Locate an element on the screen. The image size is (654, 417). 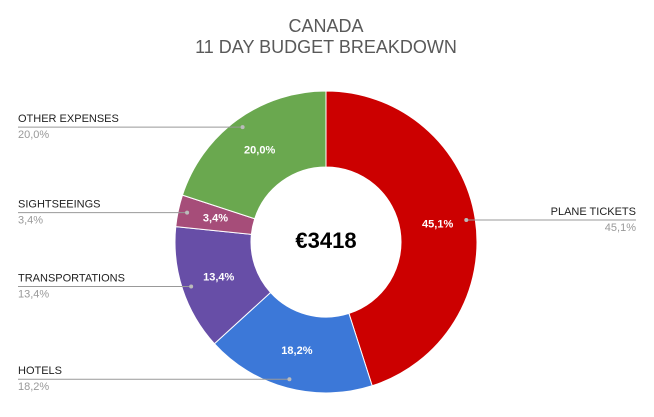
legend-value: 20,0% is located at coordinates (33, 135).